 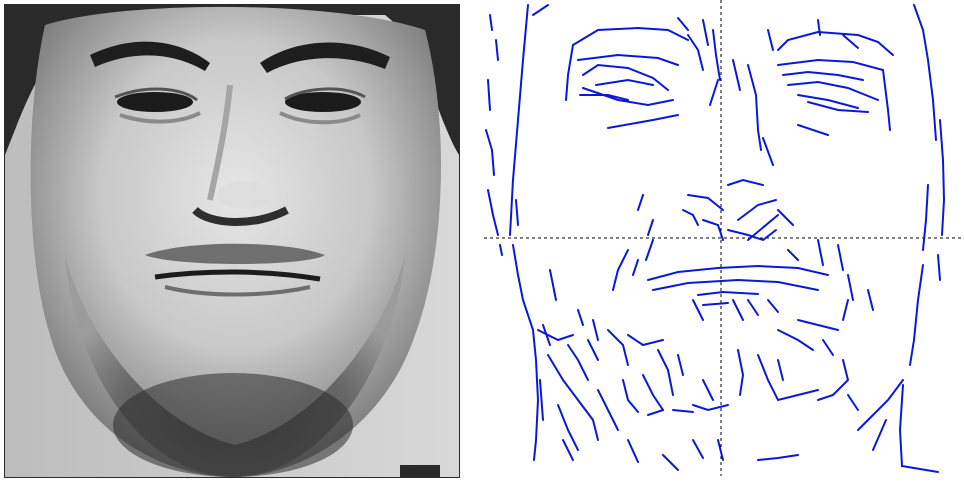 What do you see at coordinates (240, 216) in the screenshot?
I see `nostrils` at bounding box center [240, 216].